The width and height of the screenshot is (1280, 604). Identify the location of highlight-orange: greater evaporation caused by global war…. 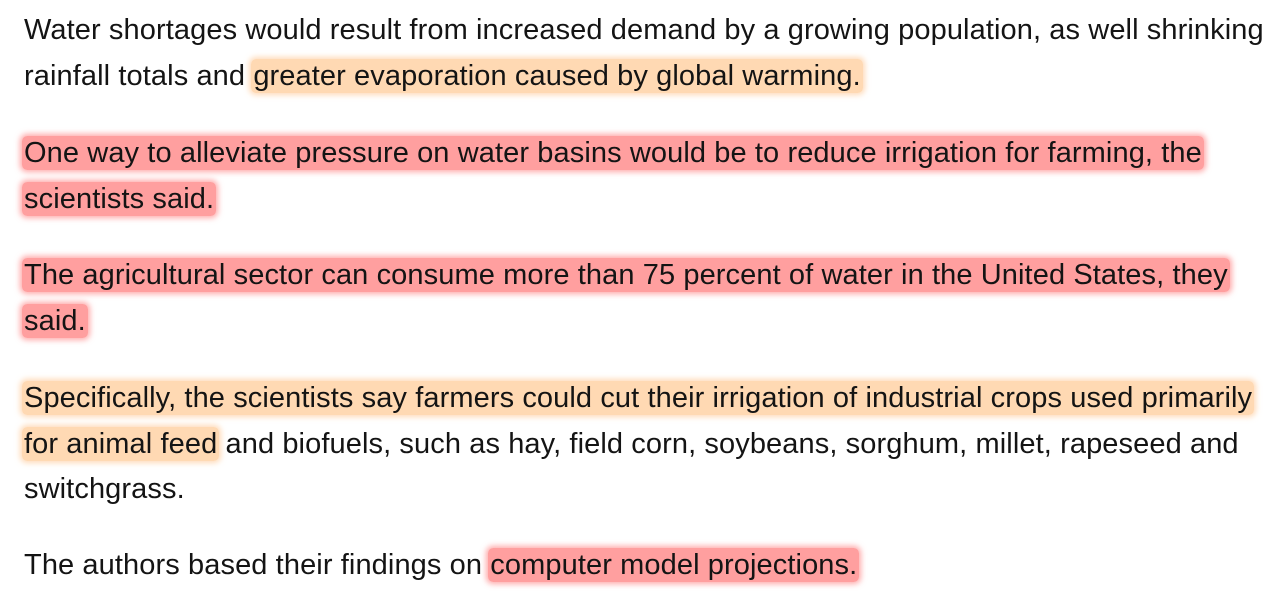
(557, 75).